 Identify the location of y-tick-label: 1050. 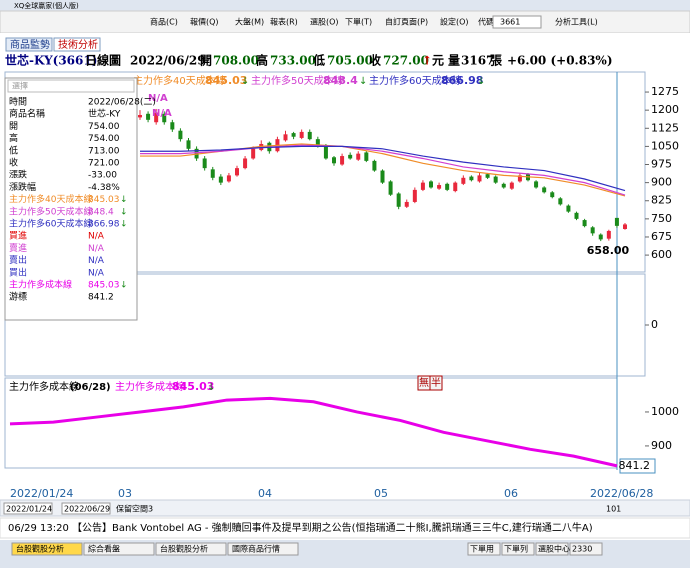
(665, 145).